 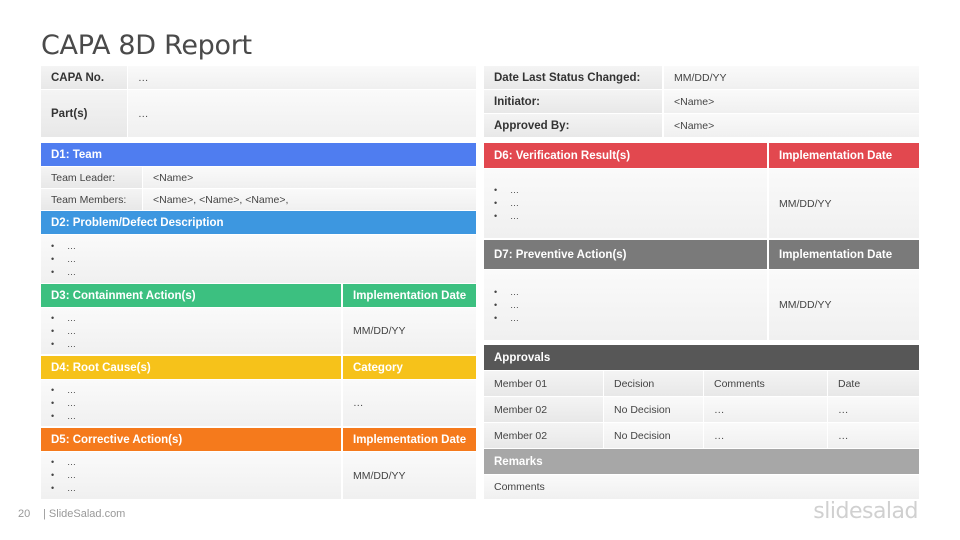 What do you see at coordinates (844, 203) in the screenshot?
I see `d6-side-value: MM/DD/YY` at bounding box center [844, 203].